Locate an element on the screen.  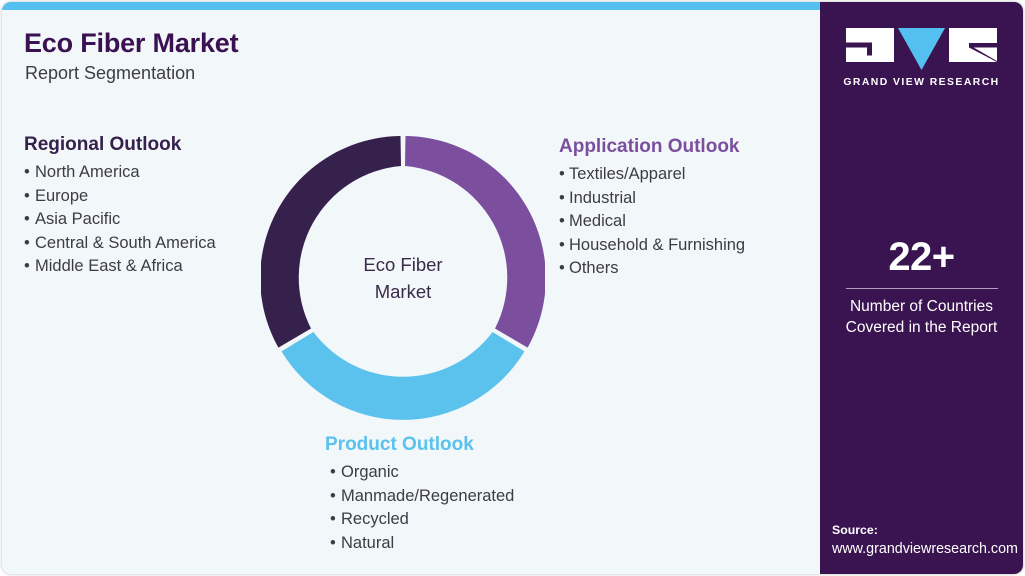
stat-caption-line-2: Covered in the Report is located at coordinates (921, 327).